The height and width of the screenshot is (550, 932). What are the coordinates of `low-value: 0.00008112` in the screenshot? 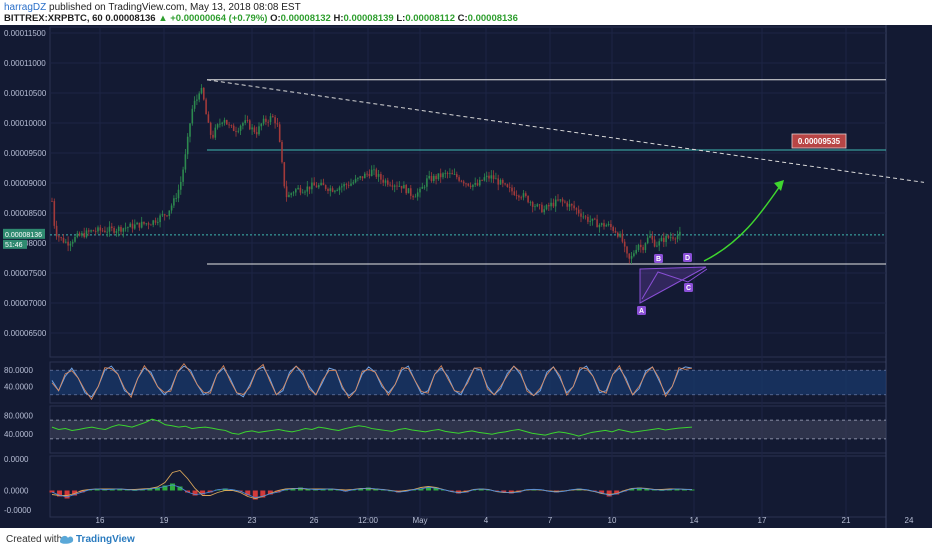 It's located at (430, 18).